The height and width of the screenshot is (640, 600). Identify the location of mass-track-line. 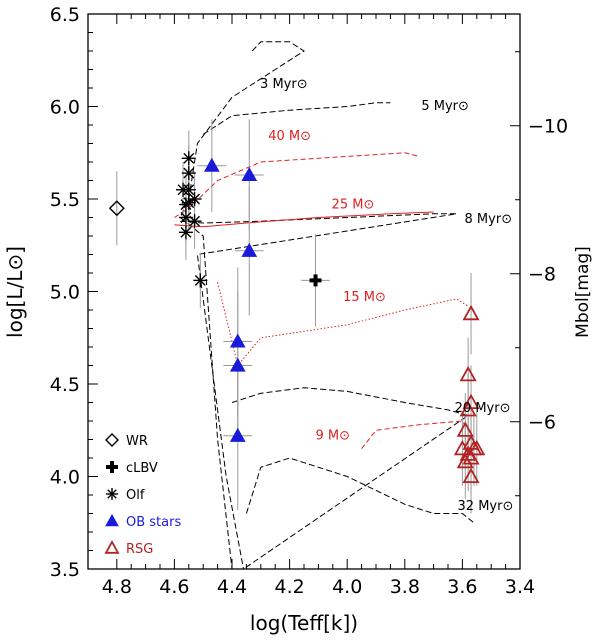
(304, 219).